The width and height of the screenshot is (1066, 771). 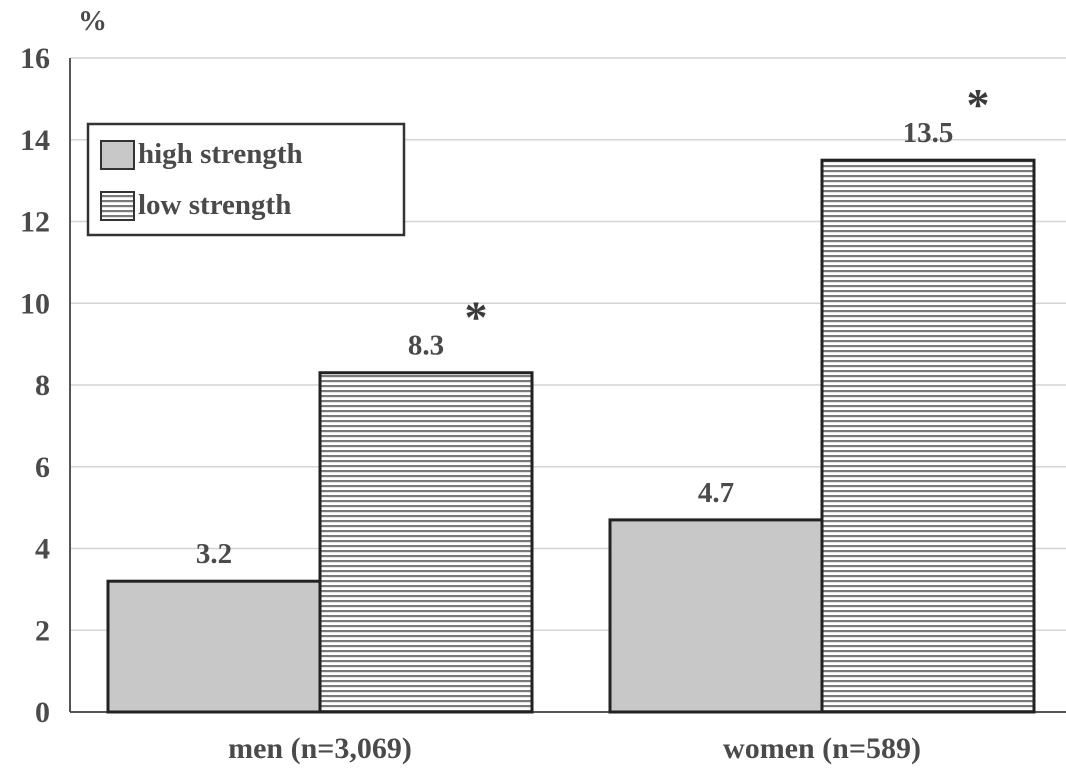 I want to click on y-tick-label: 10, so click(x=35, y=303).